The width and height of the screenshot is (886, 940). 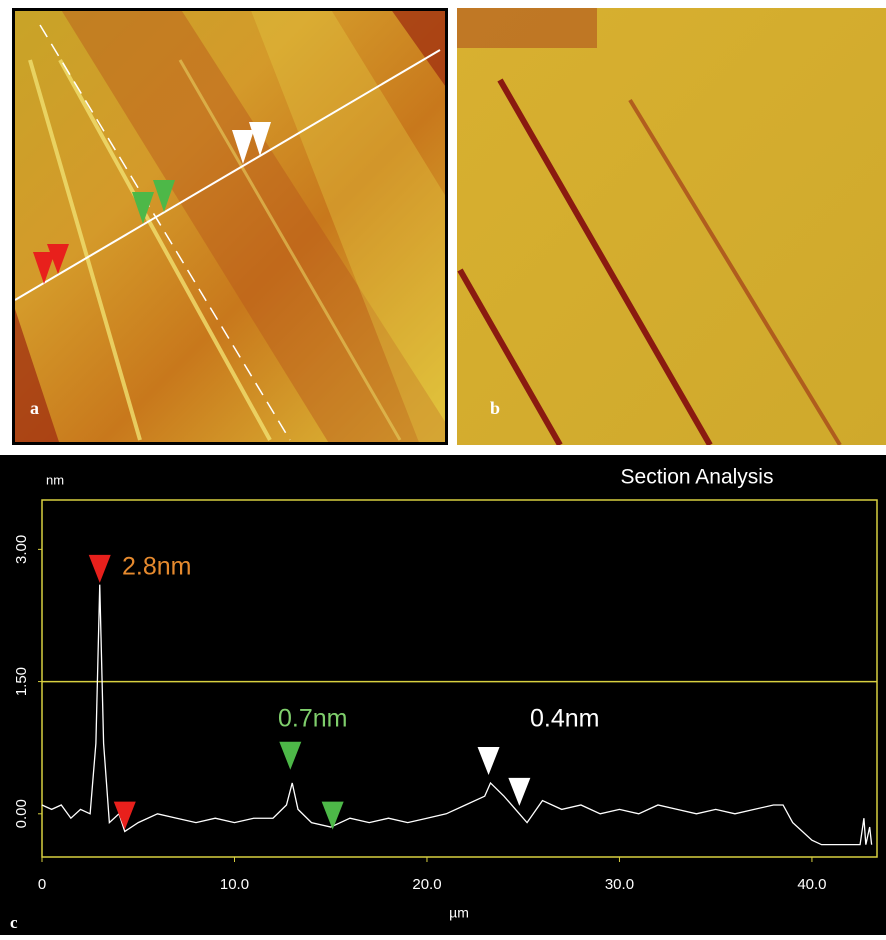 What do you see at coordinates (811, 884) in the screenshot?
I see `x-tick-label: 40.0` at bounding box center [811, 884].